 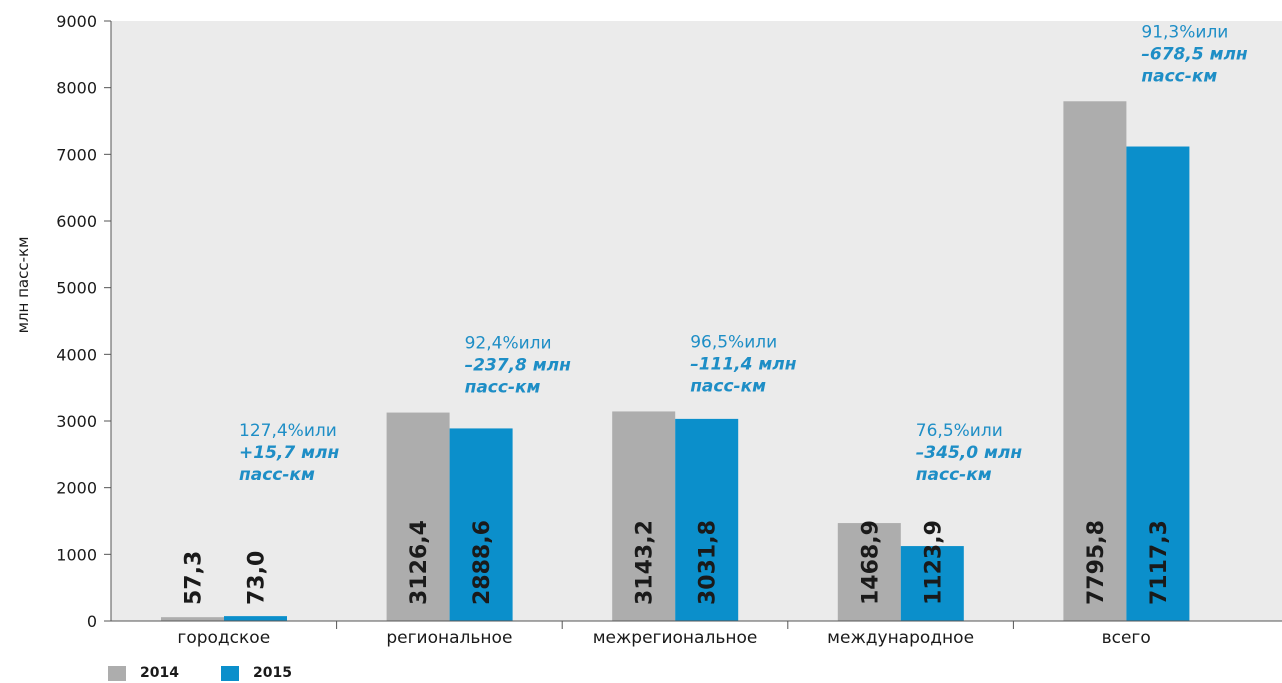 I want to click on annotation-line1: 127,4%или, so click(x=288, y=431).